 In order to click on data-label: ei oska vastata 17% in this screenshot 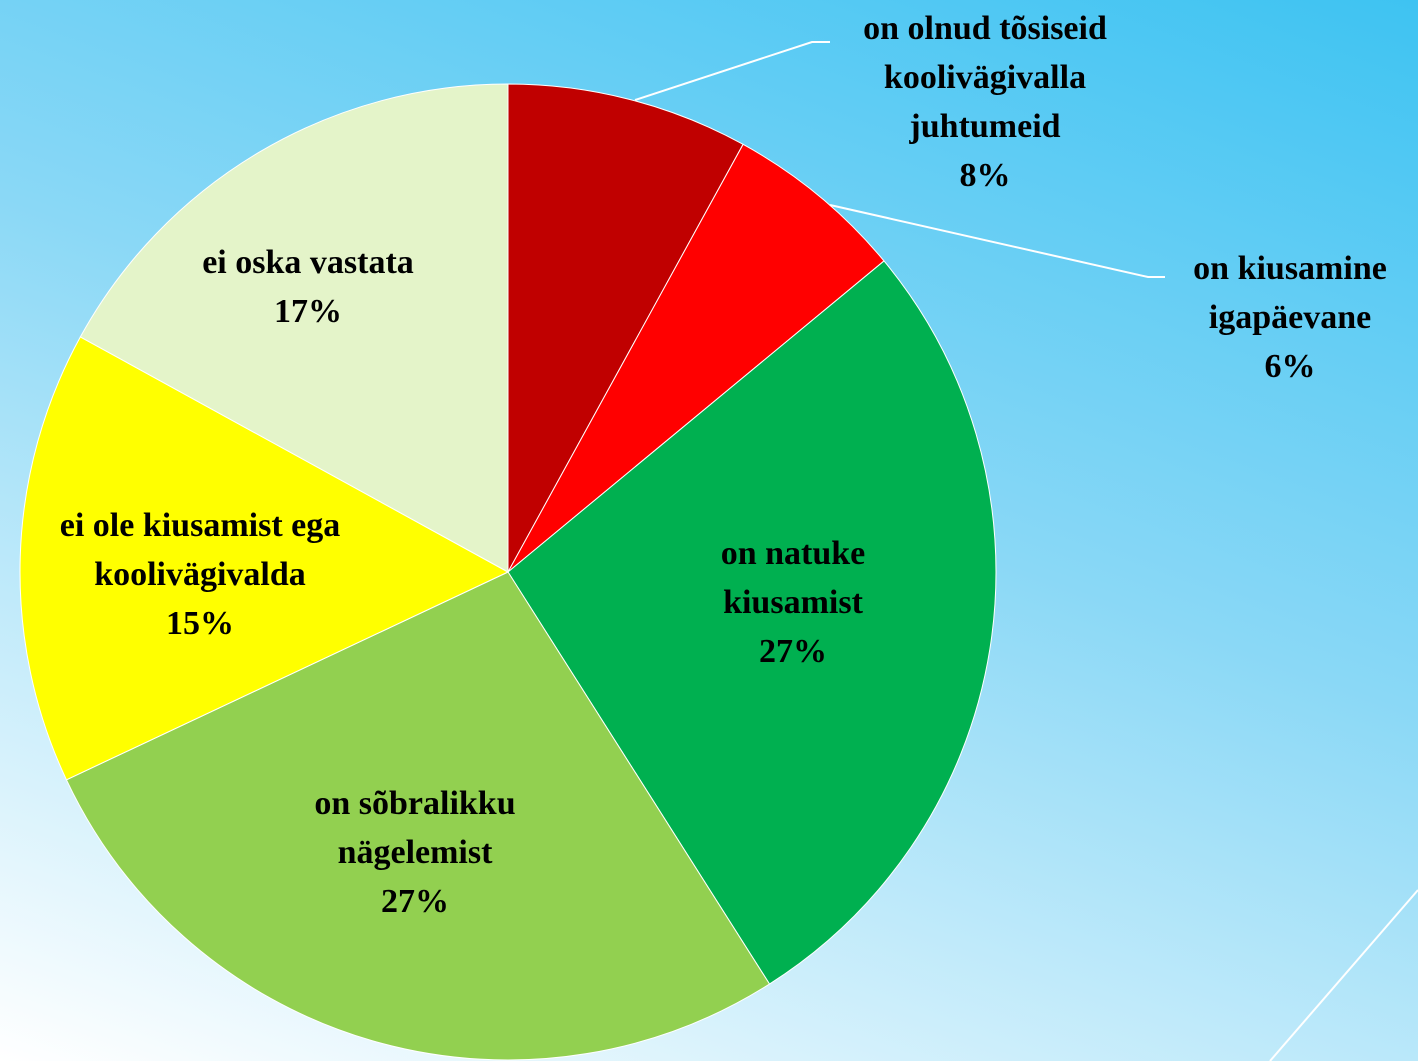, I will do `click(308, 287)`.